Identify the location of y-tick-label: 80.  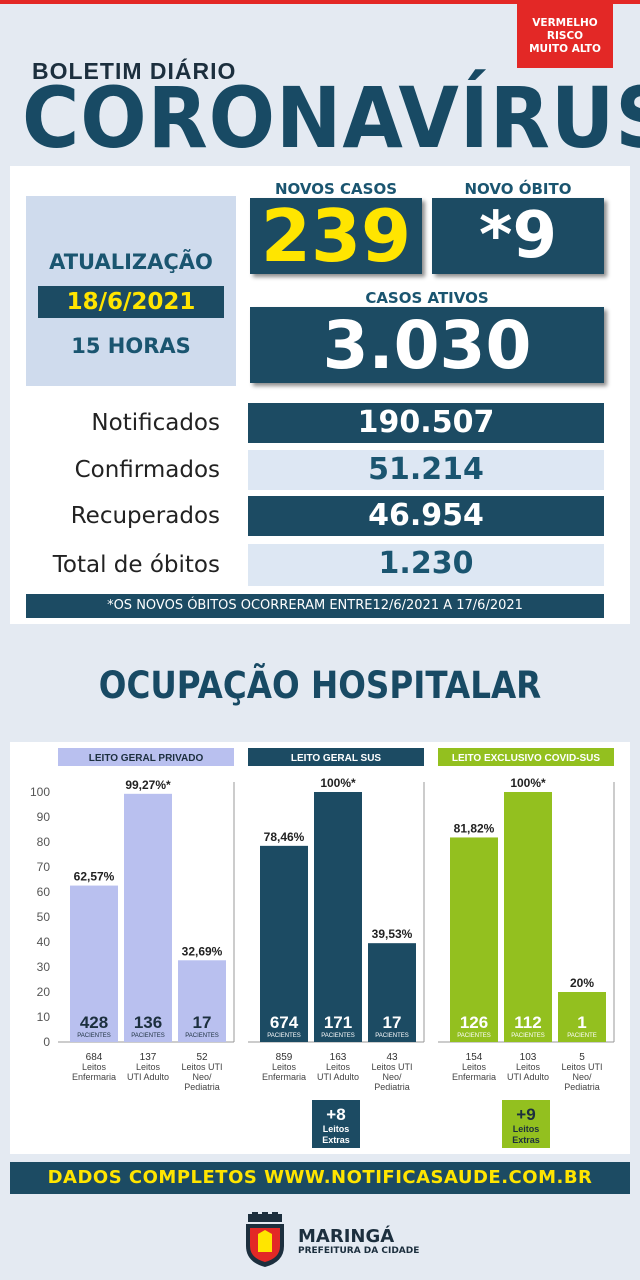
(44, 842).